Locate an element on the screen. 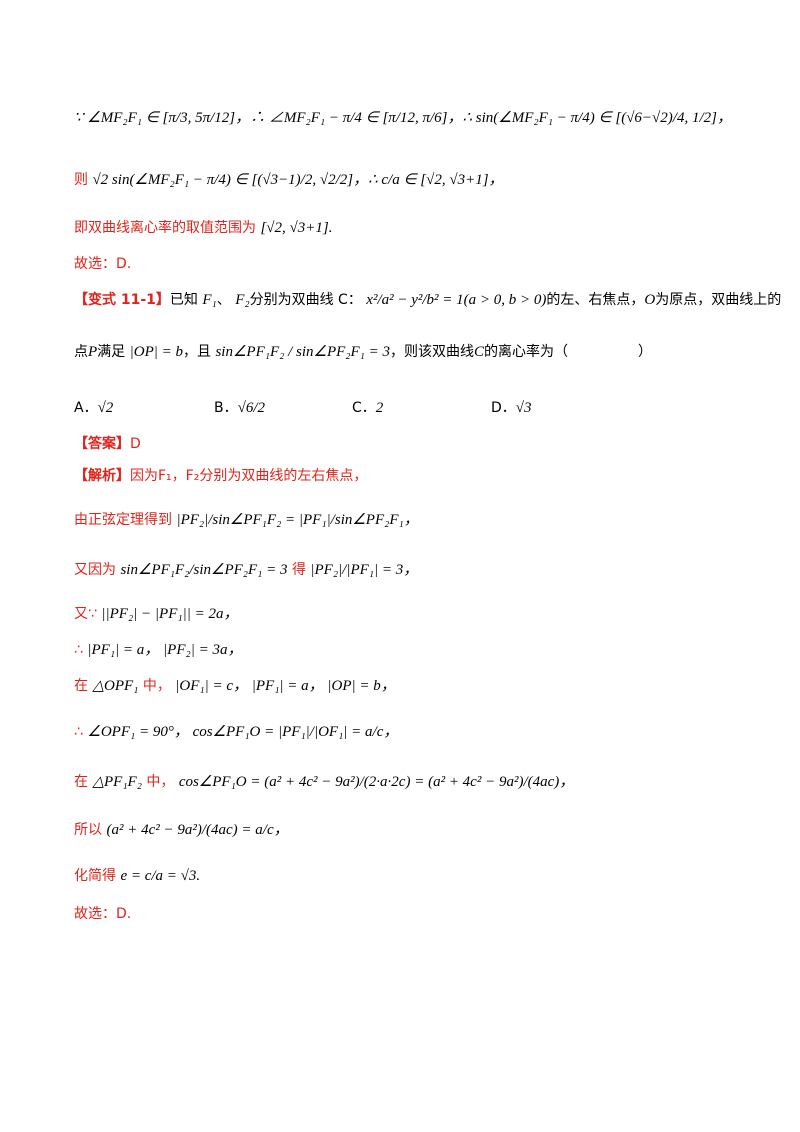 This screenshot has width=800, height=1132. hyperbola-equation: x²/a² − y²/b² = 1(a > 0, b > 0) is located at coordinates (456, 300).